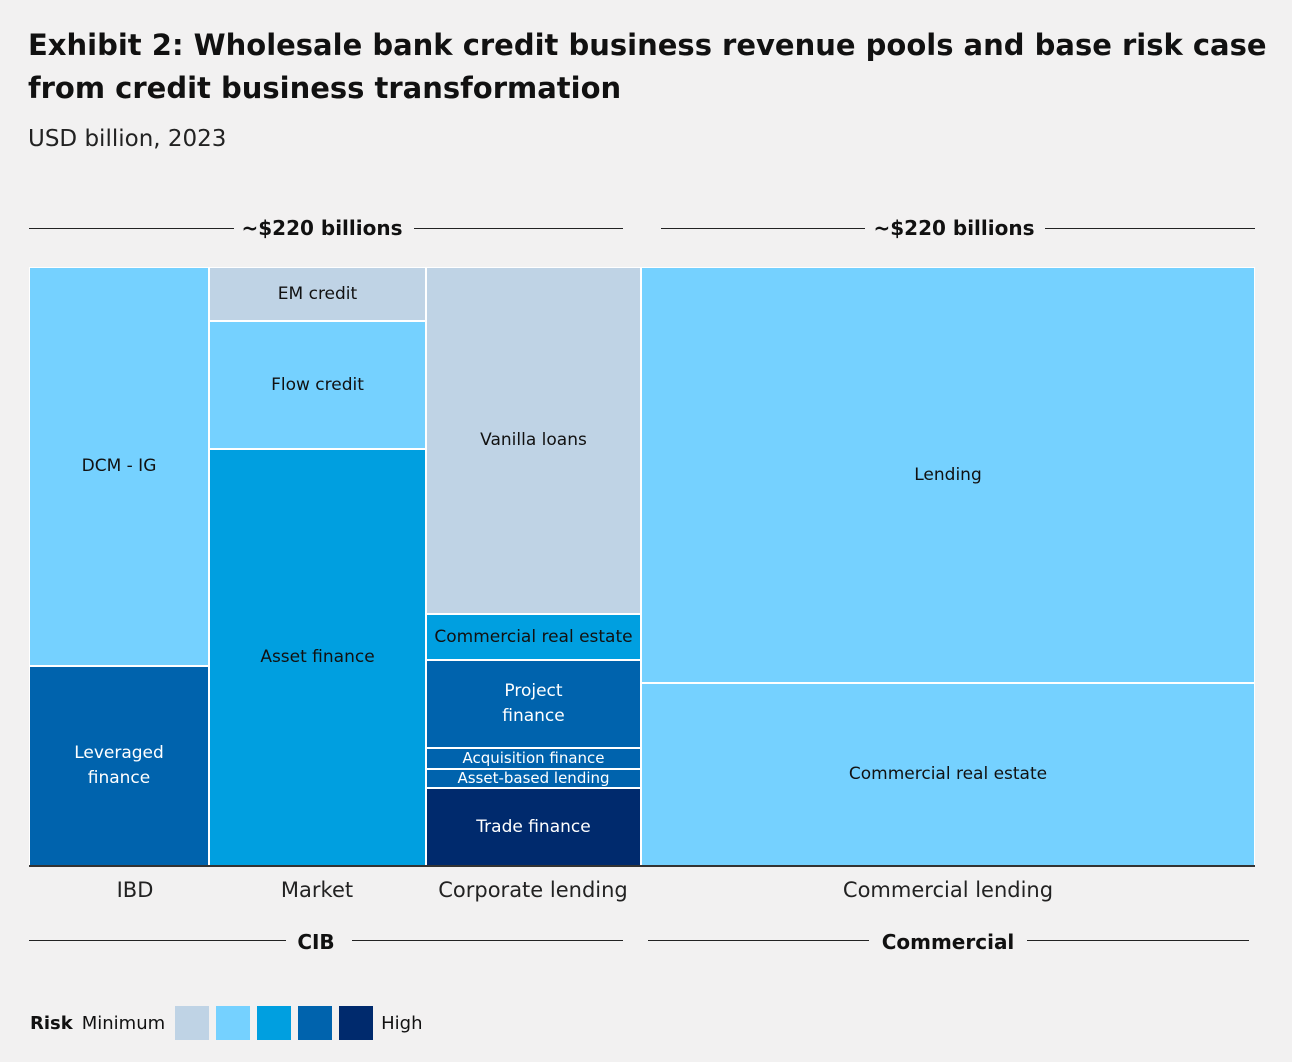 This screenshot has width=1292, height=1062. I want to click on segment-flow-credit: Flow credit, so click(317, 385).